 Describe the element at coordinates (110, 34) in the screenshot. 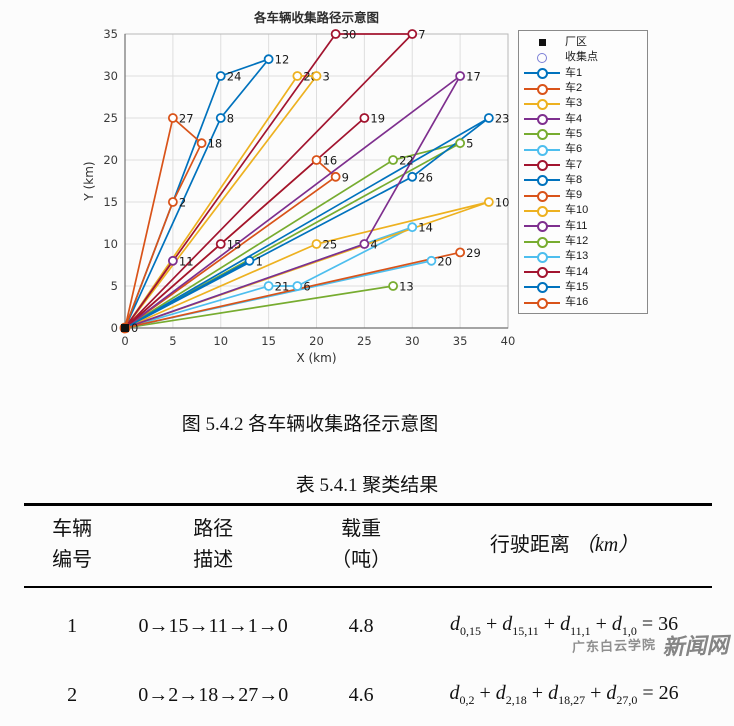

I see `y-tick-label: 35` at that location.